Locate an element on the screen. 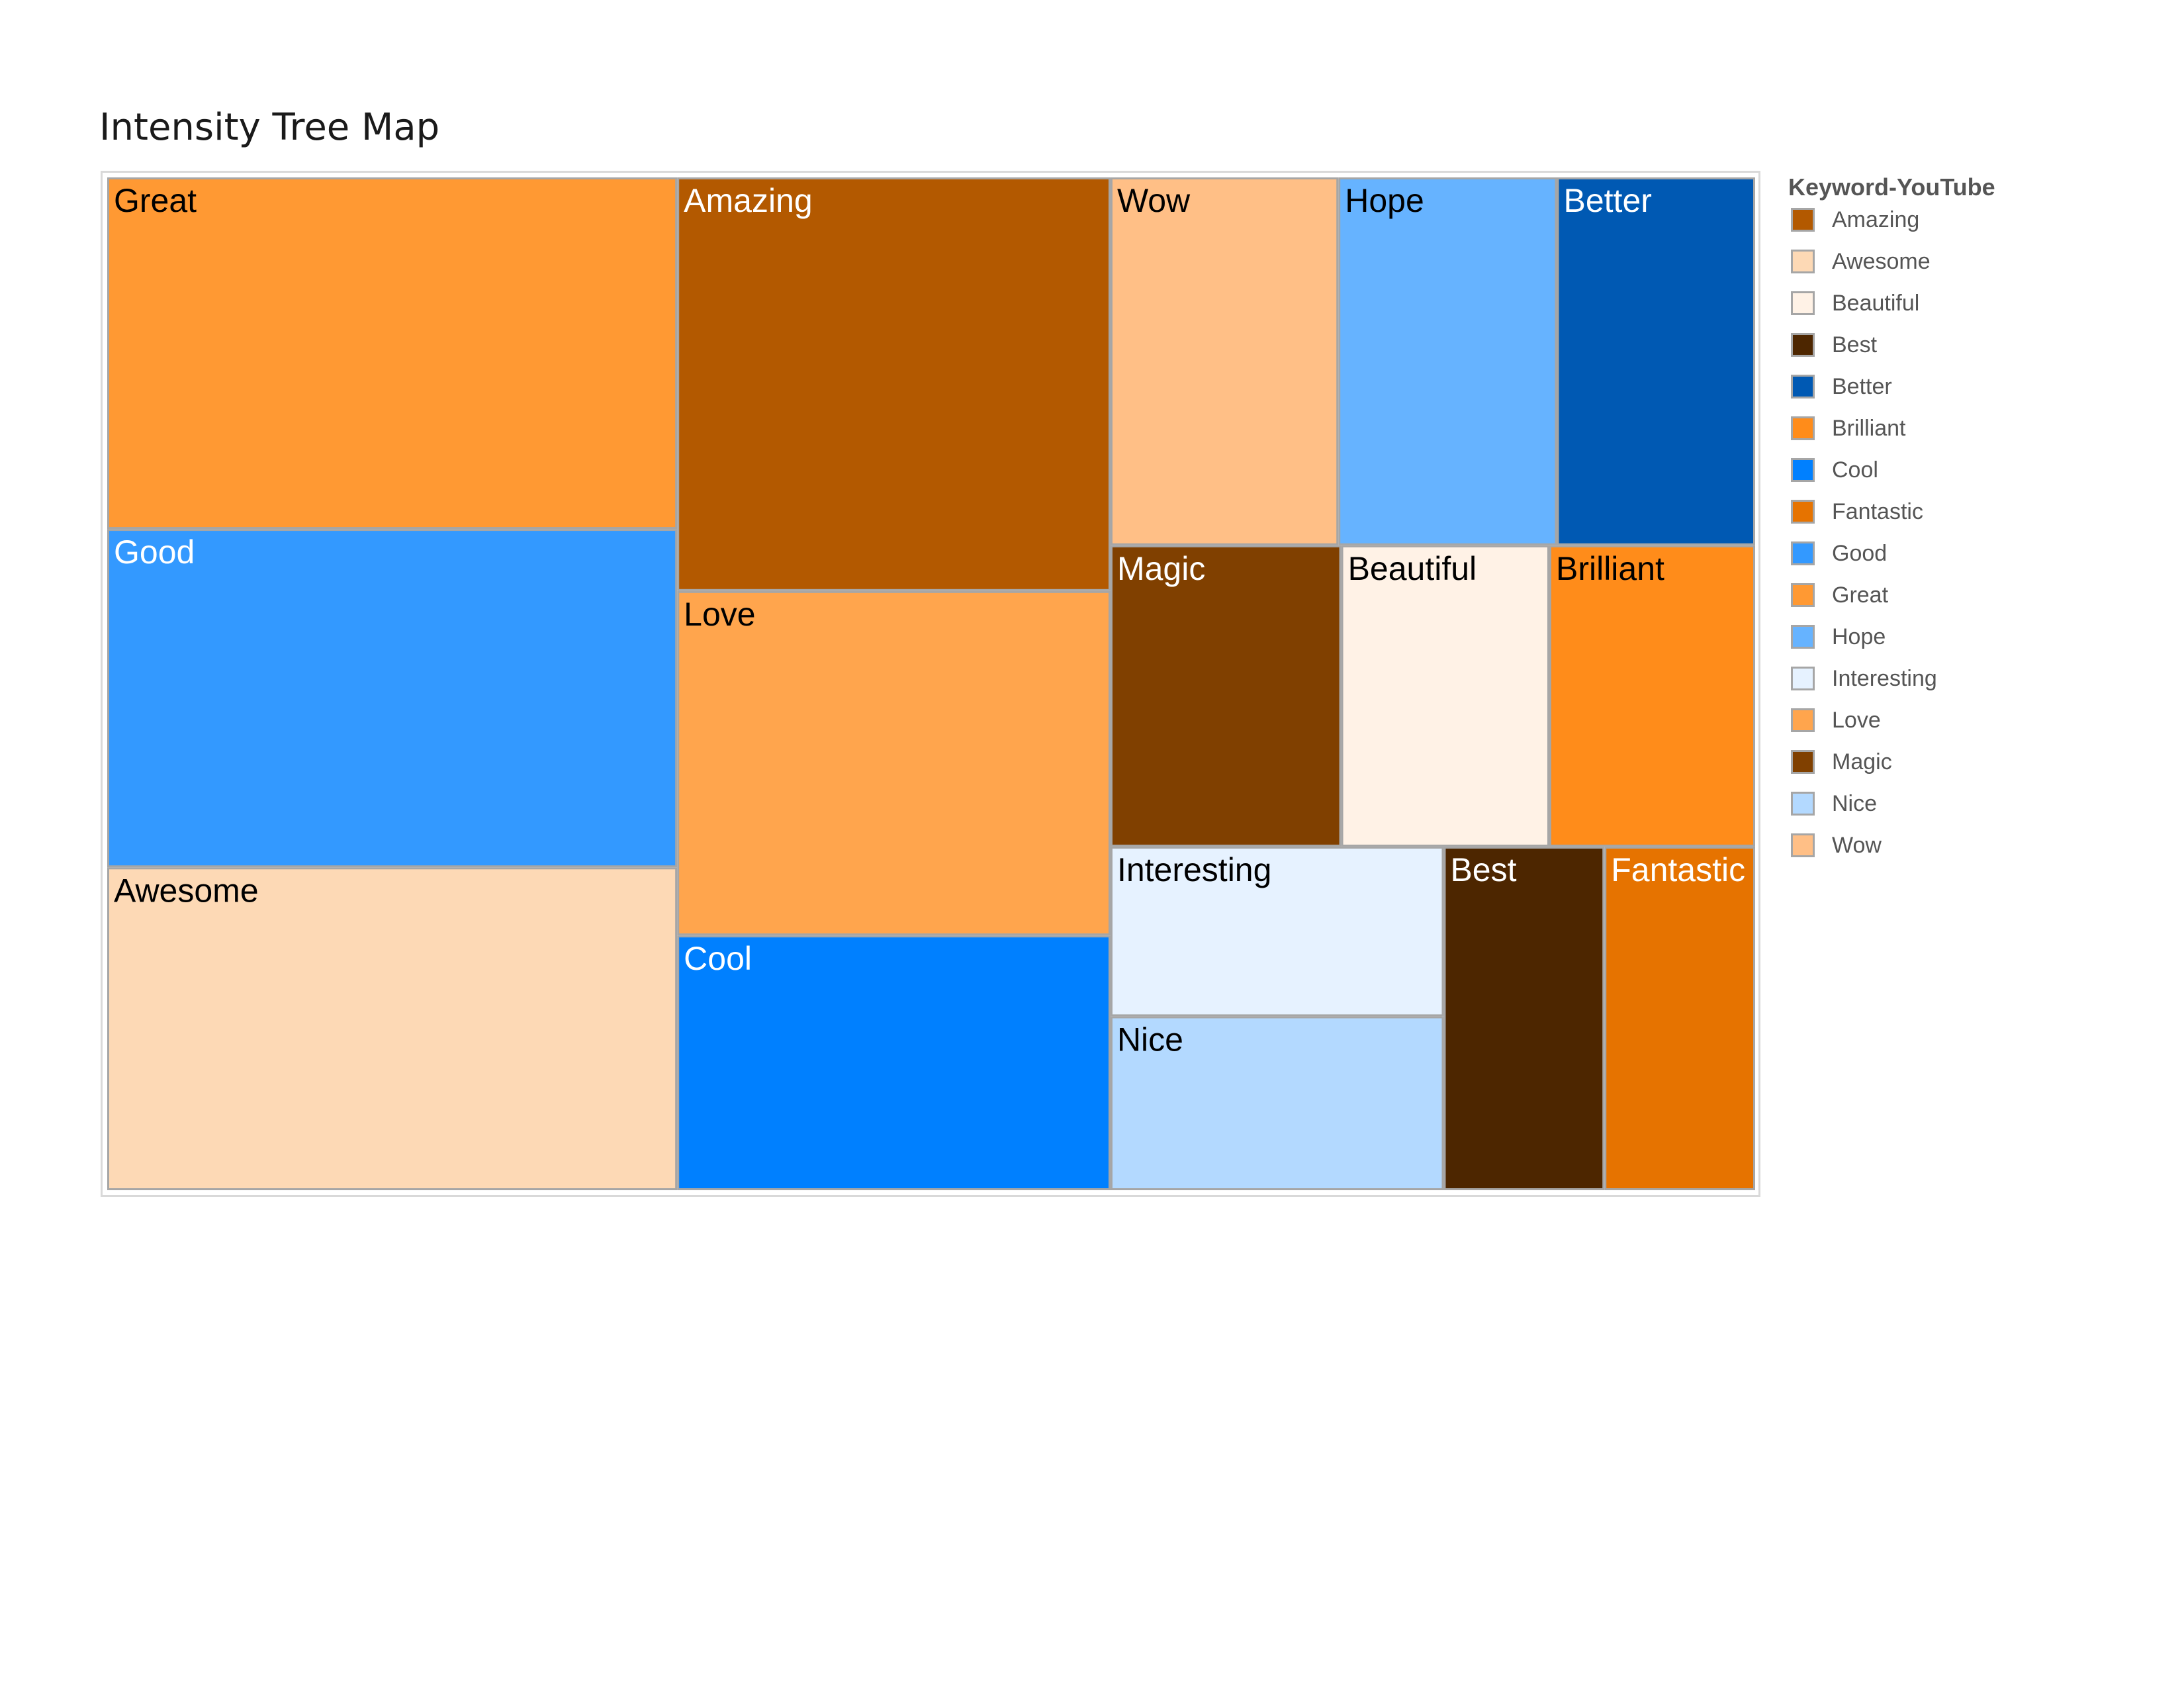 The width and height of the screenshot is (2184, 1688). legend-swatch-beautiful is located at coordinates (1803, 303).